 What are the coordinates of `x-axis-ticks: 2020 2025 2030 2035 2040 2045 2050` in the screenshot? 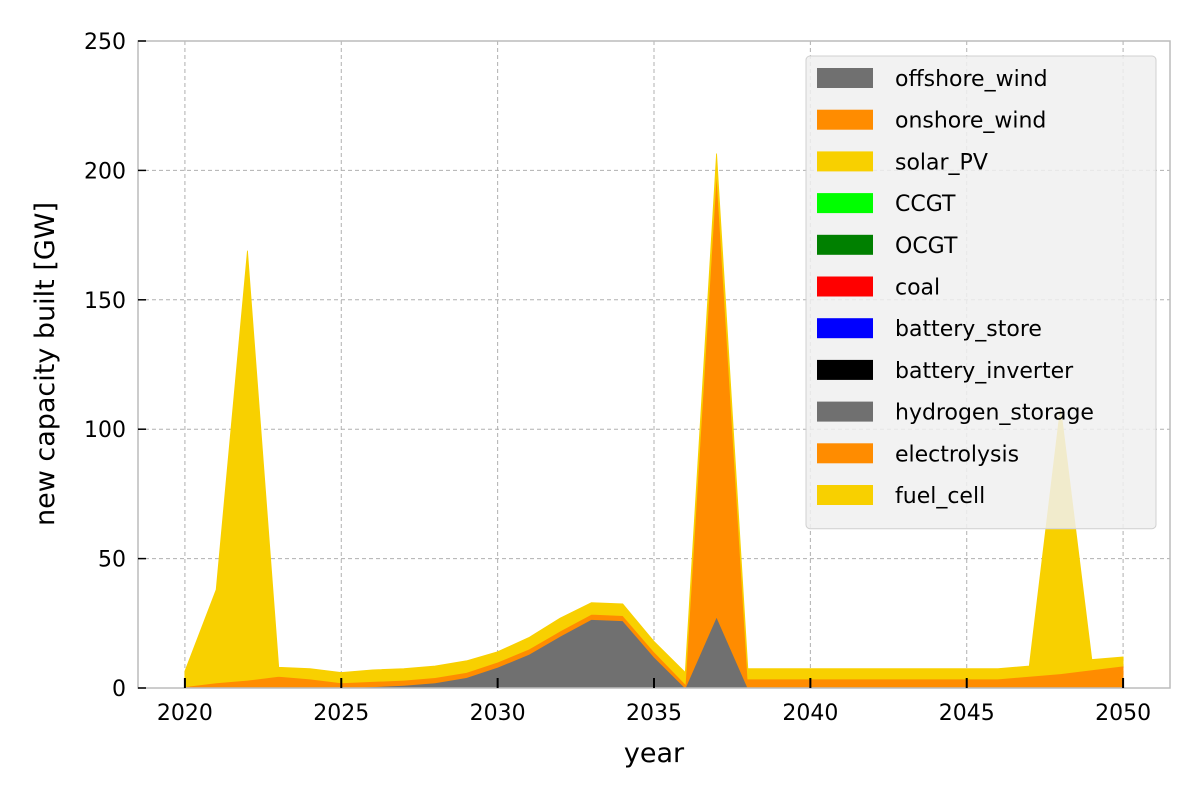 It's located at (654, 702).